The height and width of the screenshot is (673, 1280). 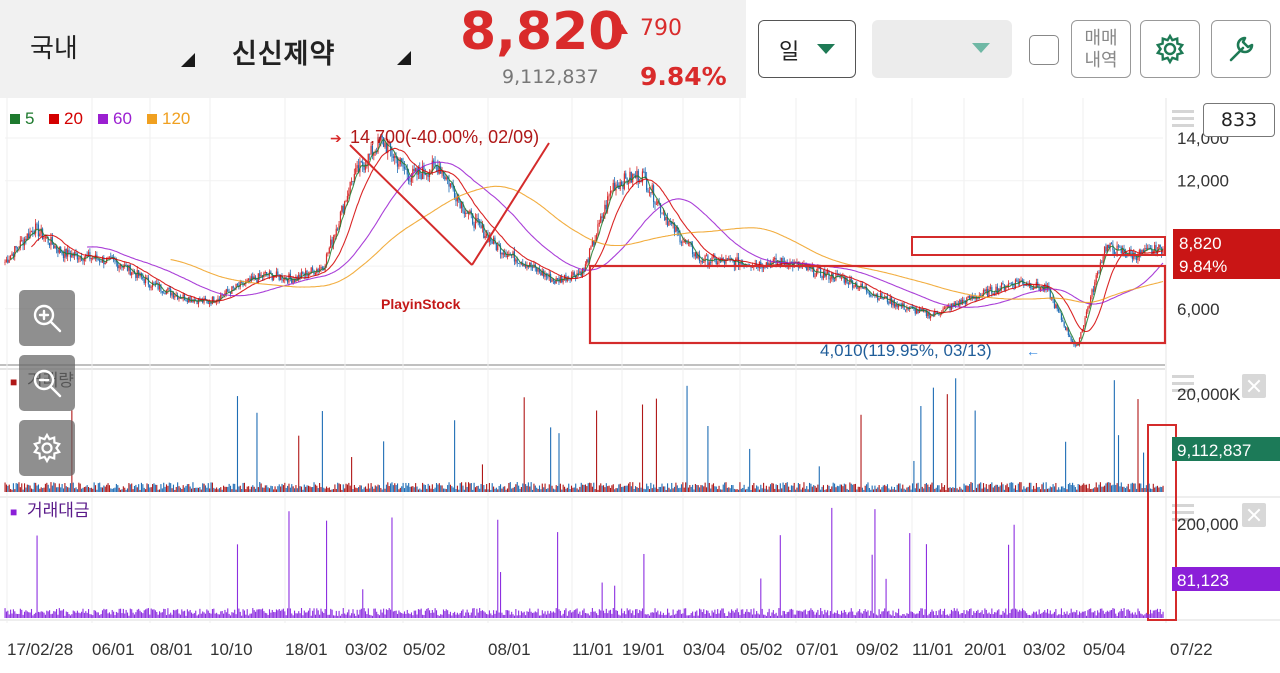 What do you see at coordinates (47, 448) in the screenshot?
I see `chart-settings-button` at bounding box center [47, 448].